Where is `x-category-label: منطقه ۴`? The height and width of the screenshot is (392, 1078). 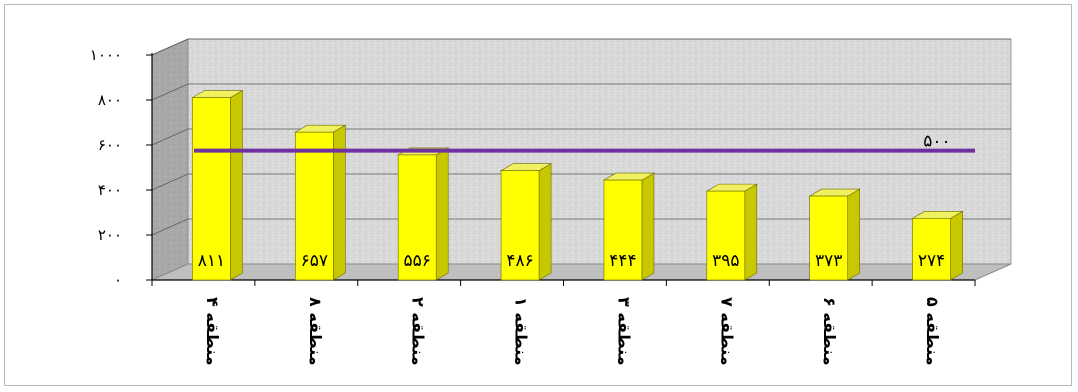 x-category-label: منطقه ۴ is located at coordinates (212, 331).